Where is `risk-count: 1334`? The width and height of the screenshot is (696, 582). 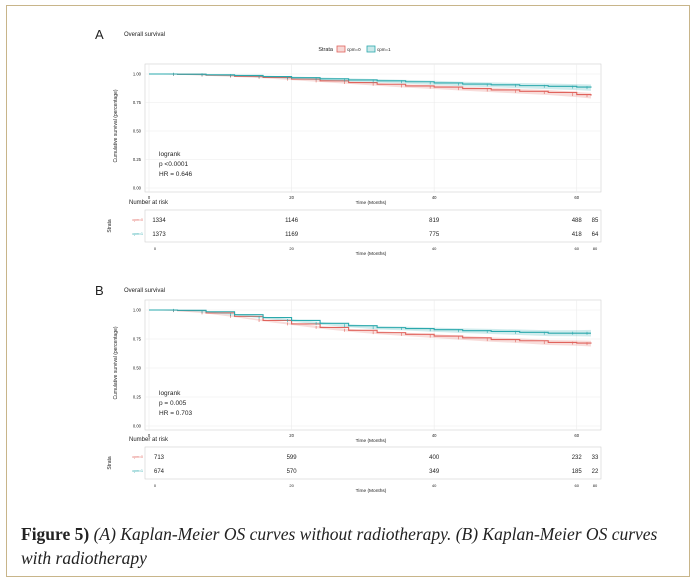 risk-count: 1334 is located at coordinates (159, 221).